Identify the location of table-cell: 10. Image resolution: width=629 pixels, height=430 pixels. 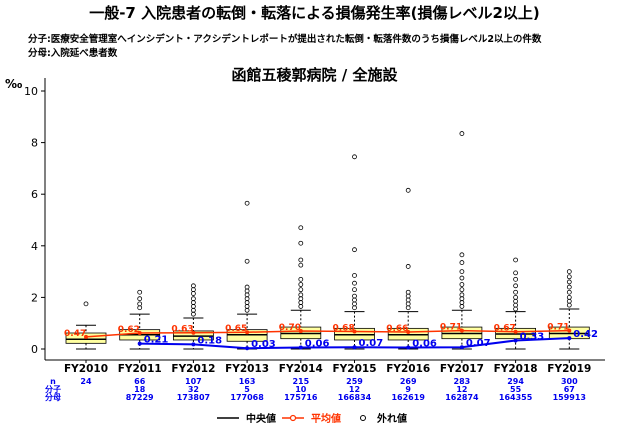
(301, 389).